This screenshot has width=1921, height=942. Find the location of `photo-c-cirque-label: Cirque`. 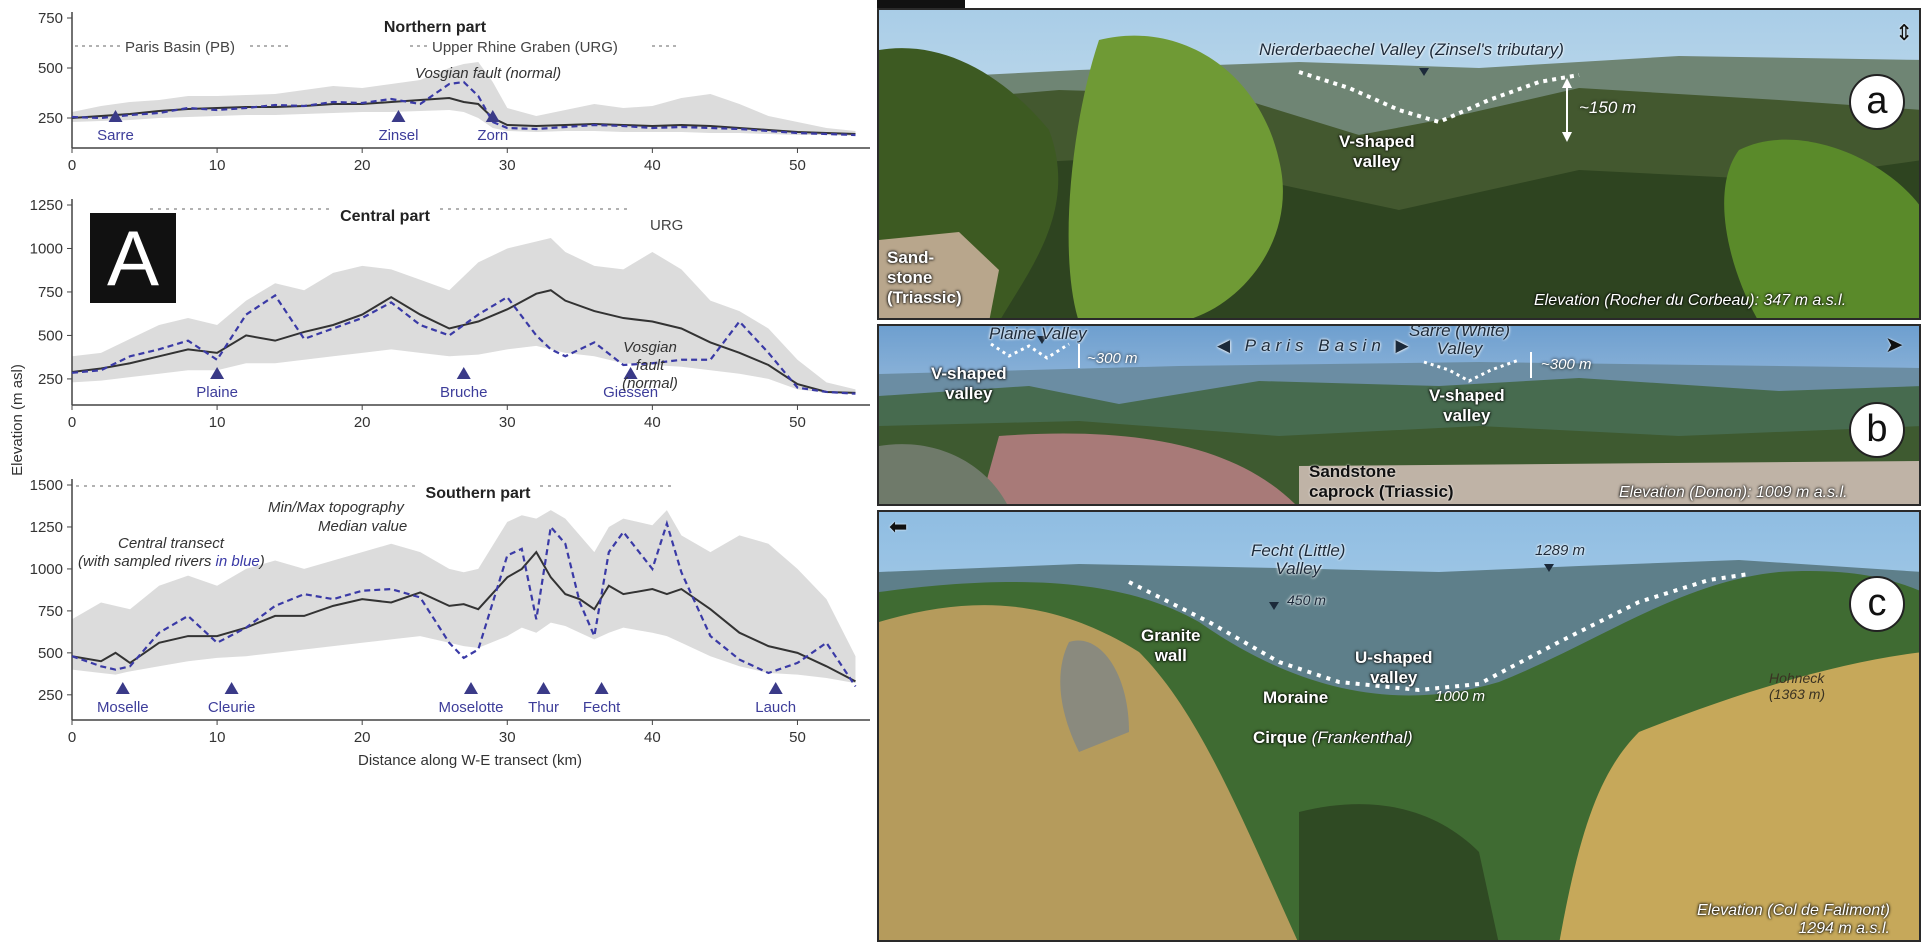

photo-c-cirque-label: Cirque is located at coordinates (1280, 737).